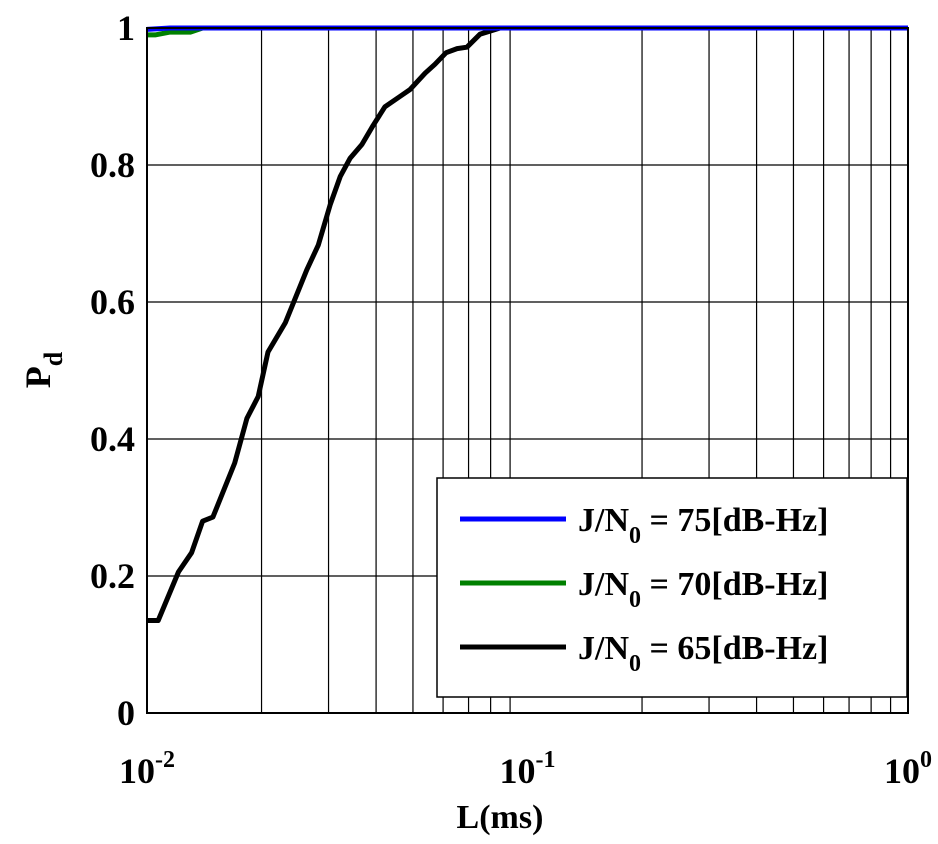 This screenshot has width=938, height=844. Describe the element at coordinates (703, 525) in the screenshot. I see `legend-label: J/N0 = 75[dB-Hz]` at that location.